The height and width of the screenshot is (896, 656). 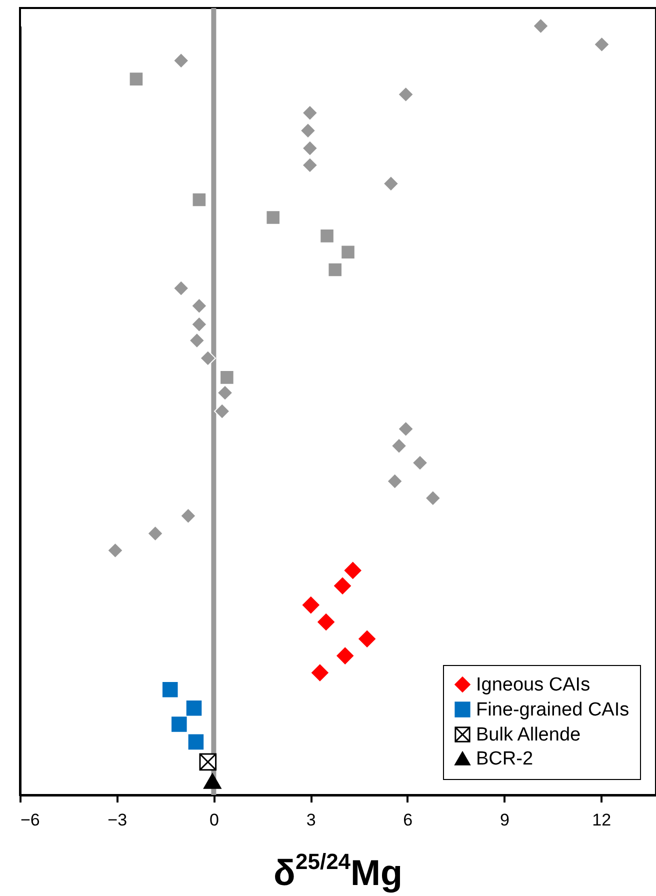 What do you see at coordinates (505, 820) in the screenshot?
I see `x-tick-label: 9` at bounding box center [505, 820].